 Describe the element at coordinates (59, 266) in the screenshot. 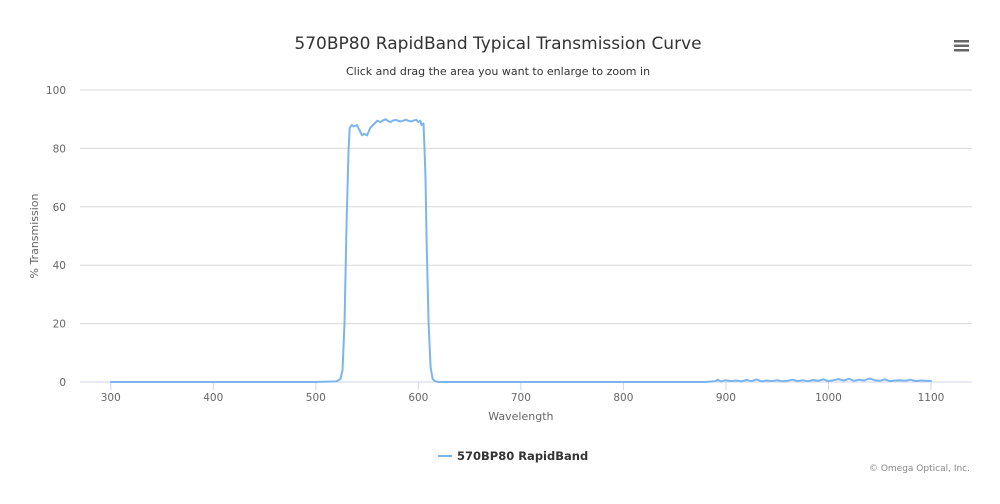

I see `y-tick-label: 40` at that location.